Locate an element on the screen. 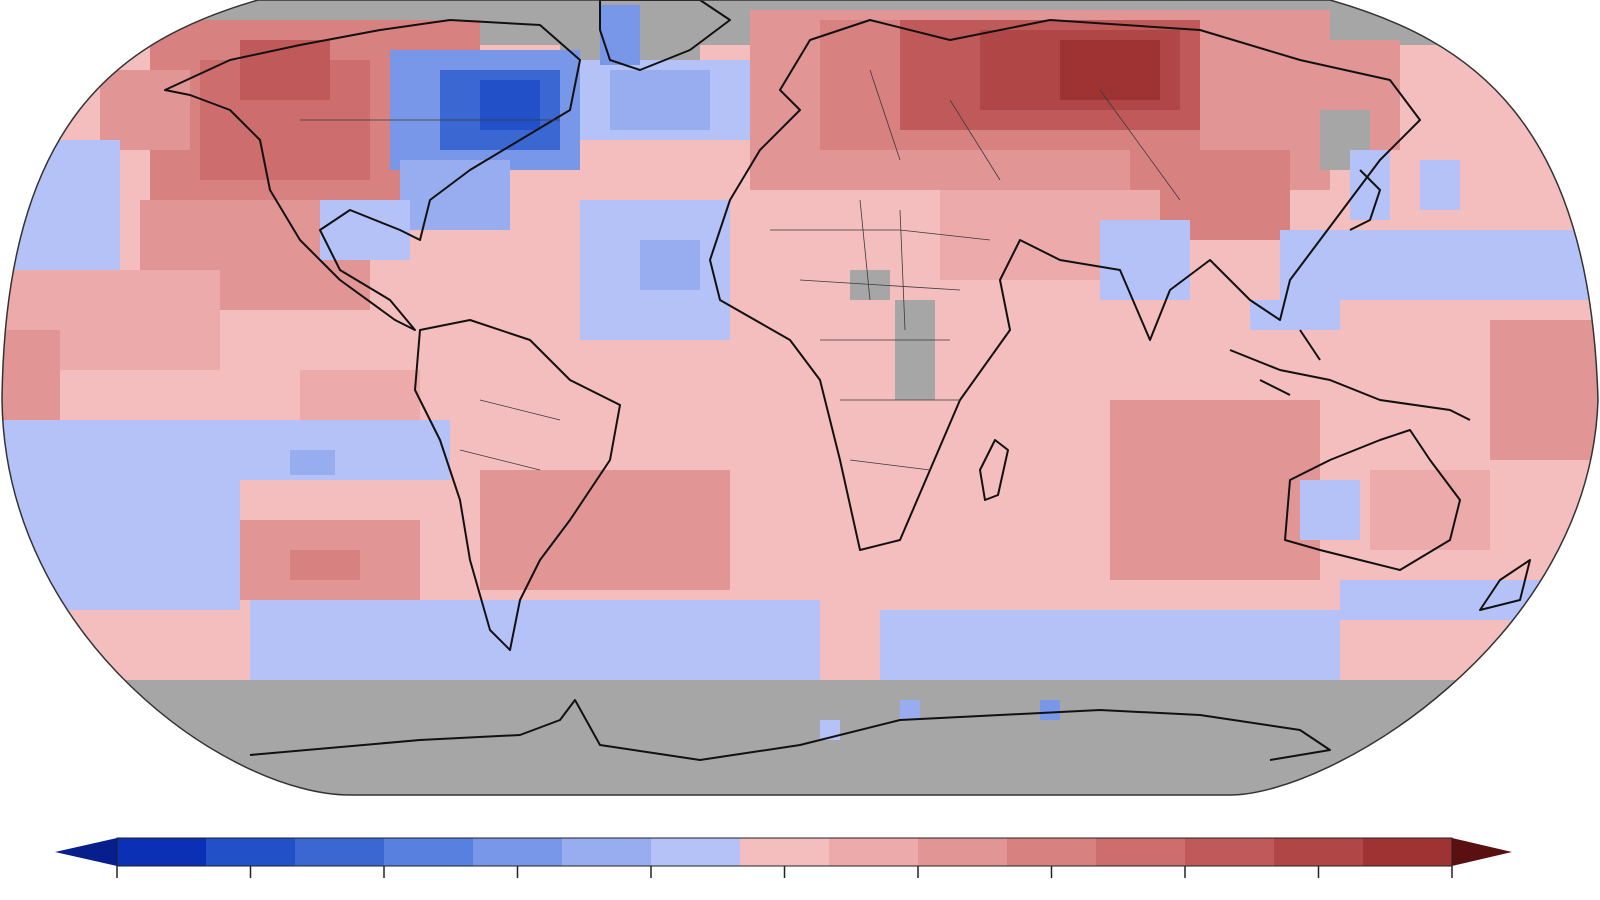 Image resolution: width=1600 pixels, height=900 pixels. australia-outline is located at coordinates (1372, 500).